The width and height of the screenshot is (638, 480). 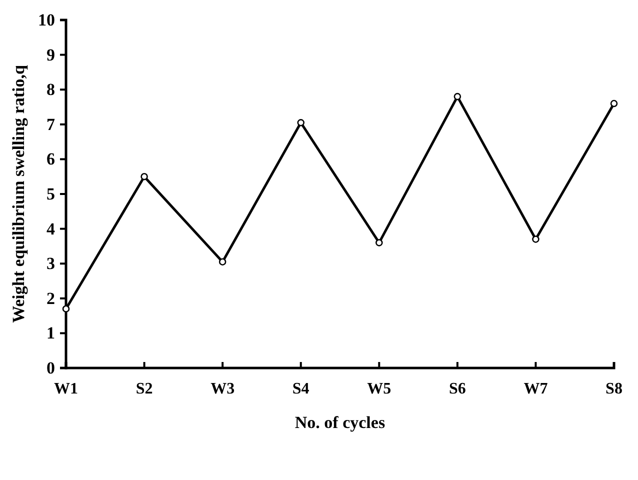 What do you see at coordinates (66, 389) in the screenshot?
I see `x-tick-label: W1` at bounding box center [66, 389].